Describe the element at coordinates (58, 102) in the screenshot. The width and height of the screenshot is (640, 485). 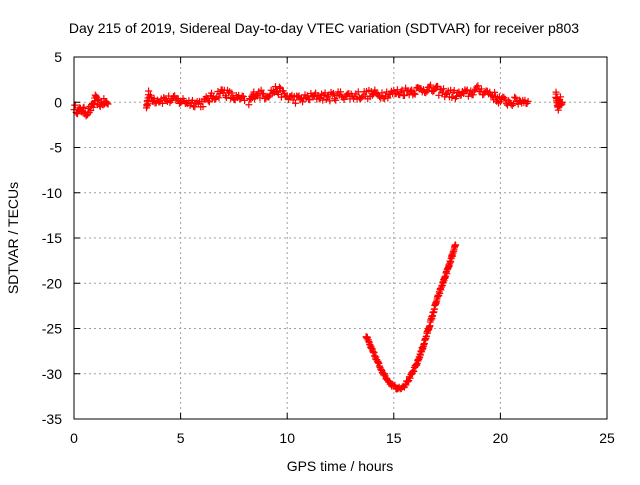
I see `y-tick-label: 0` at that location.